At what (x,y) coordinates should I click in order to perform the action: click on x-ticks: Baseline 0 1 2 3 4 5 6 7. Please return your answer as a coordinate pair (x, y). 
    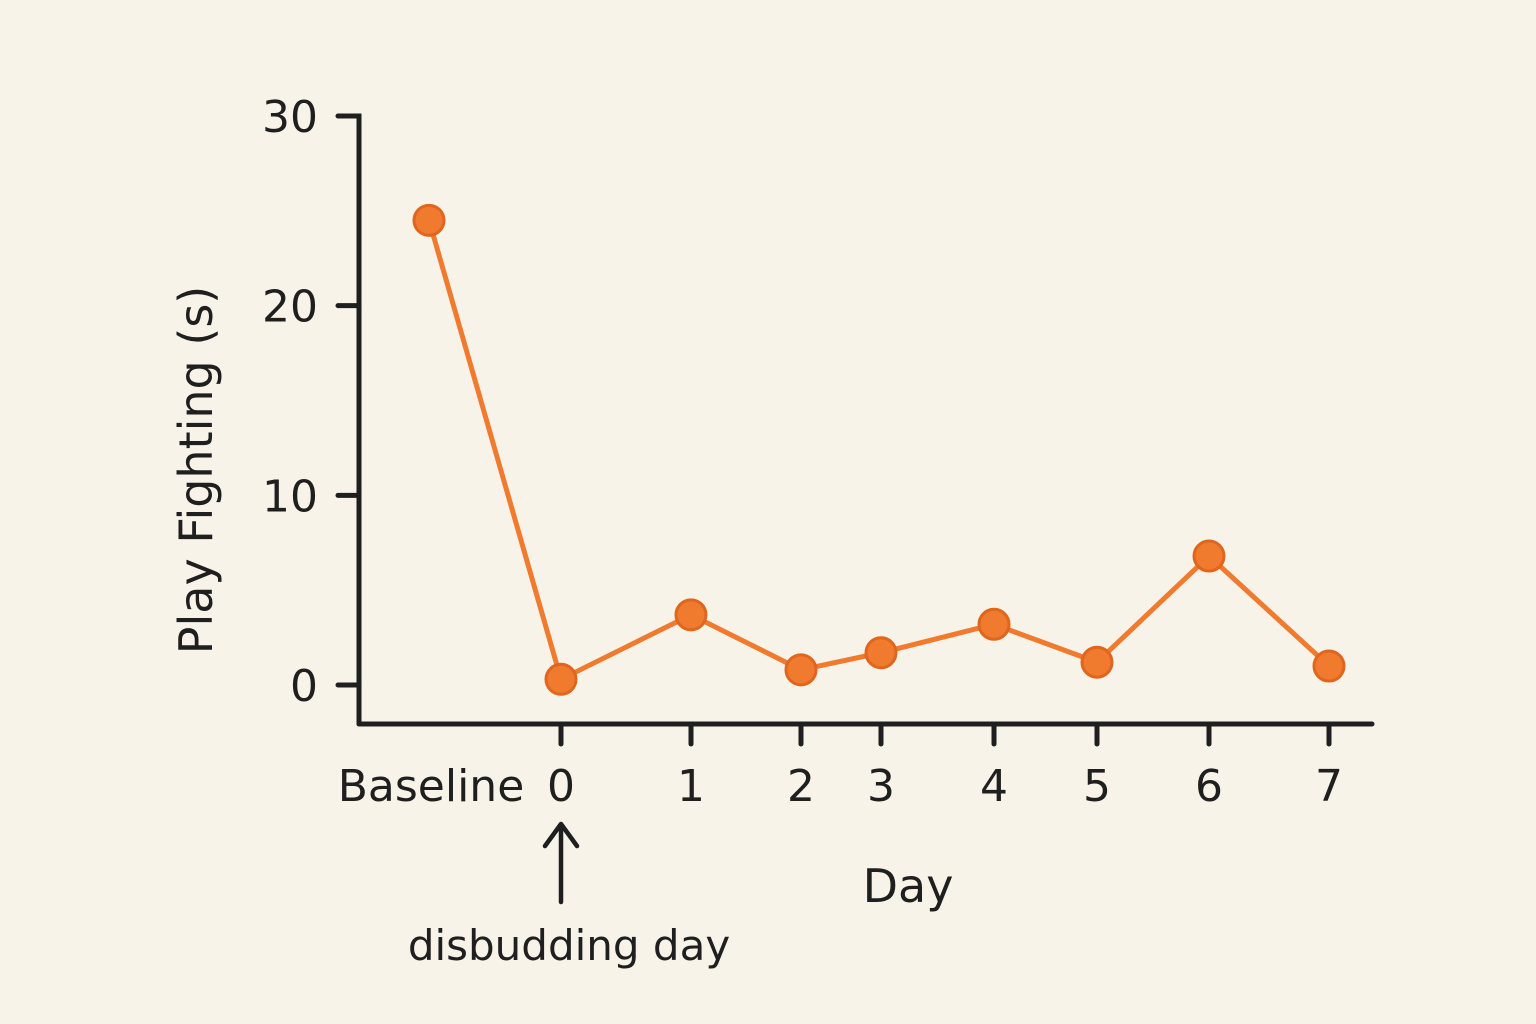
    Looking at the image, I should click on (840, 766).